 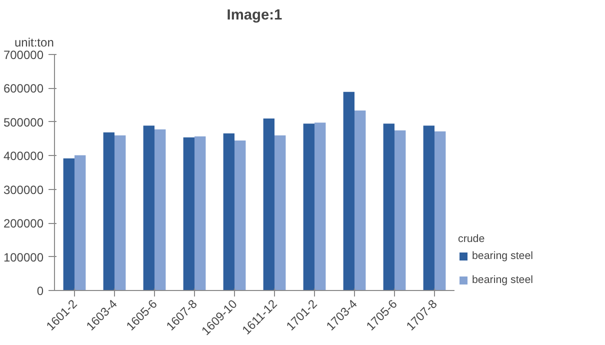 I want to click on y-tick-label: 200000, so click(x=23, y=223).